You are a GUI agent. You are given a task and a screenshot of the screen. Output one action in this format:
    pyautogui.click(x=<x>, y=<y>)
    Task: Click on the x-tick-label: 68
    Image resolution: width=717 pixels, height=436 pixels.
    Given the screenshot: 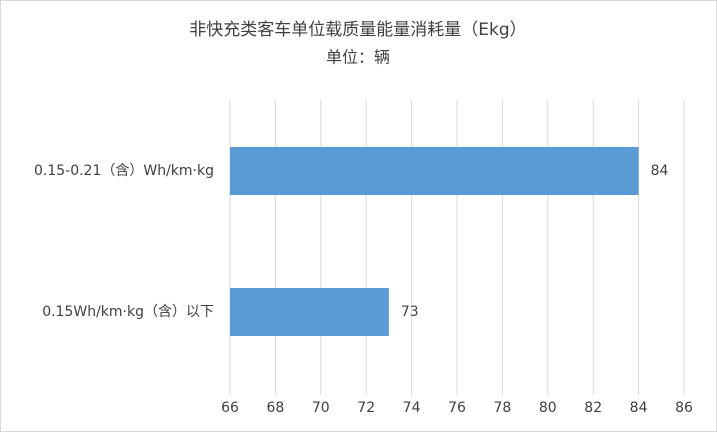 What is the action you would take?
    pyautogui.click(x=275, y=408)
    